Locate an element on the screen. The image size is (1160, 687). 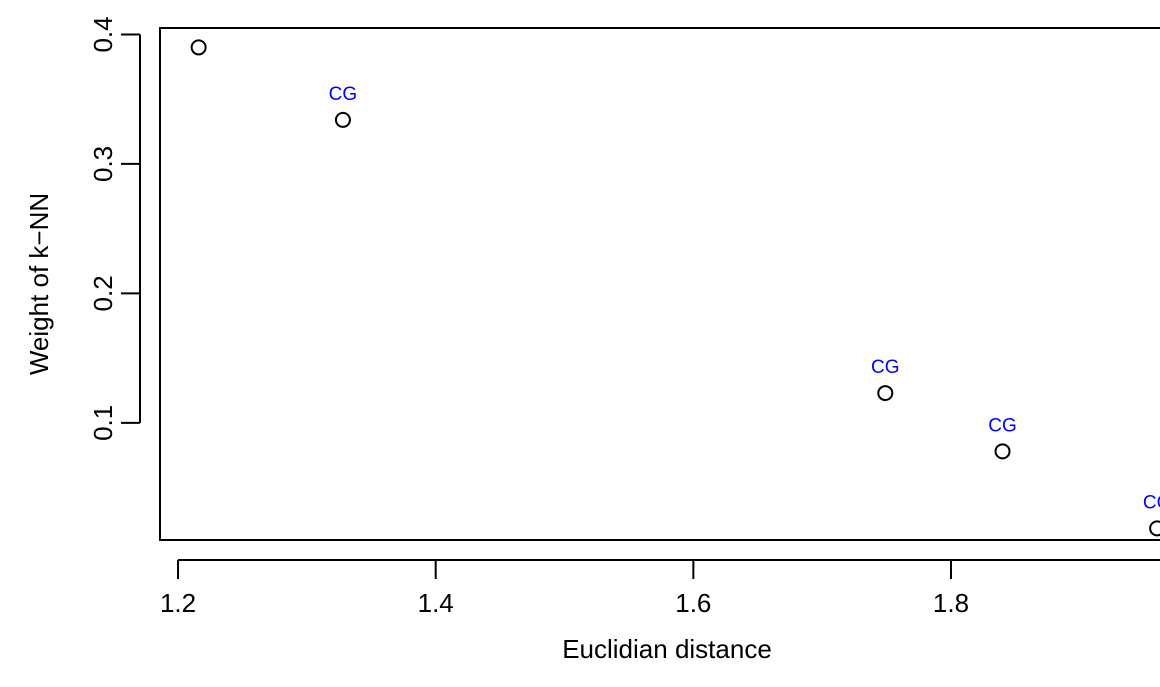
x-axis: 1.2 1.4 1.6 1.8 is located at coordinates (660, 588).